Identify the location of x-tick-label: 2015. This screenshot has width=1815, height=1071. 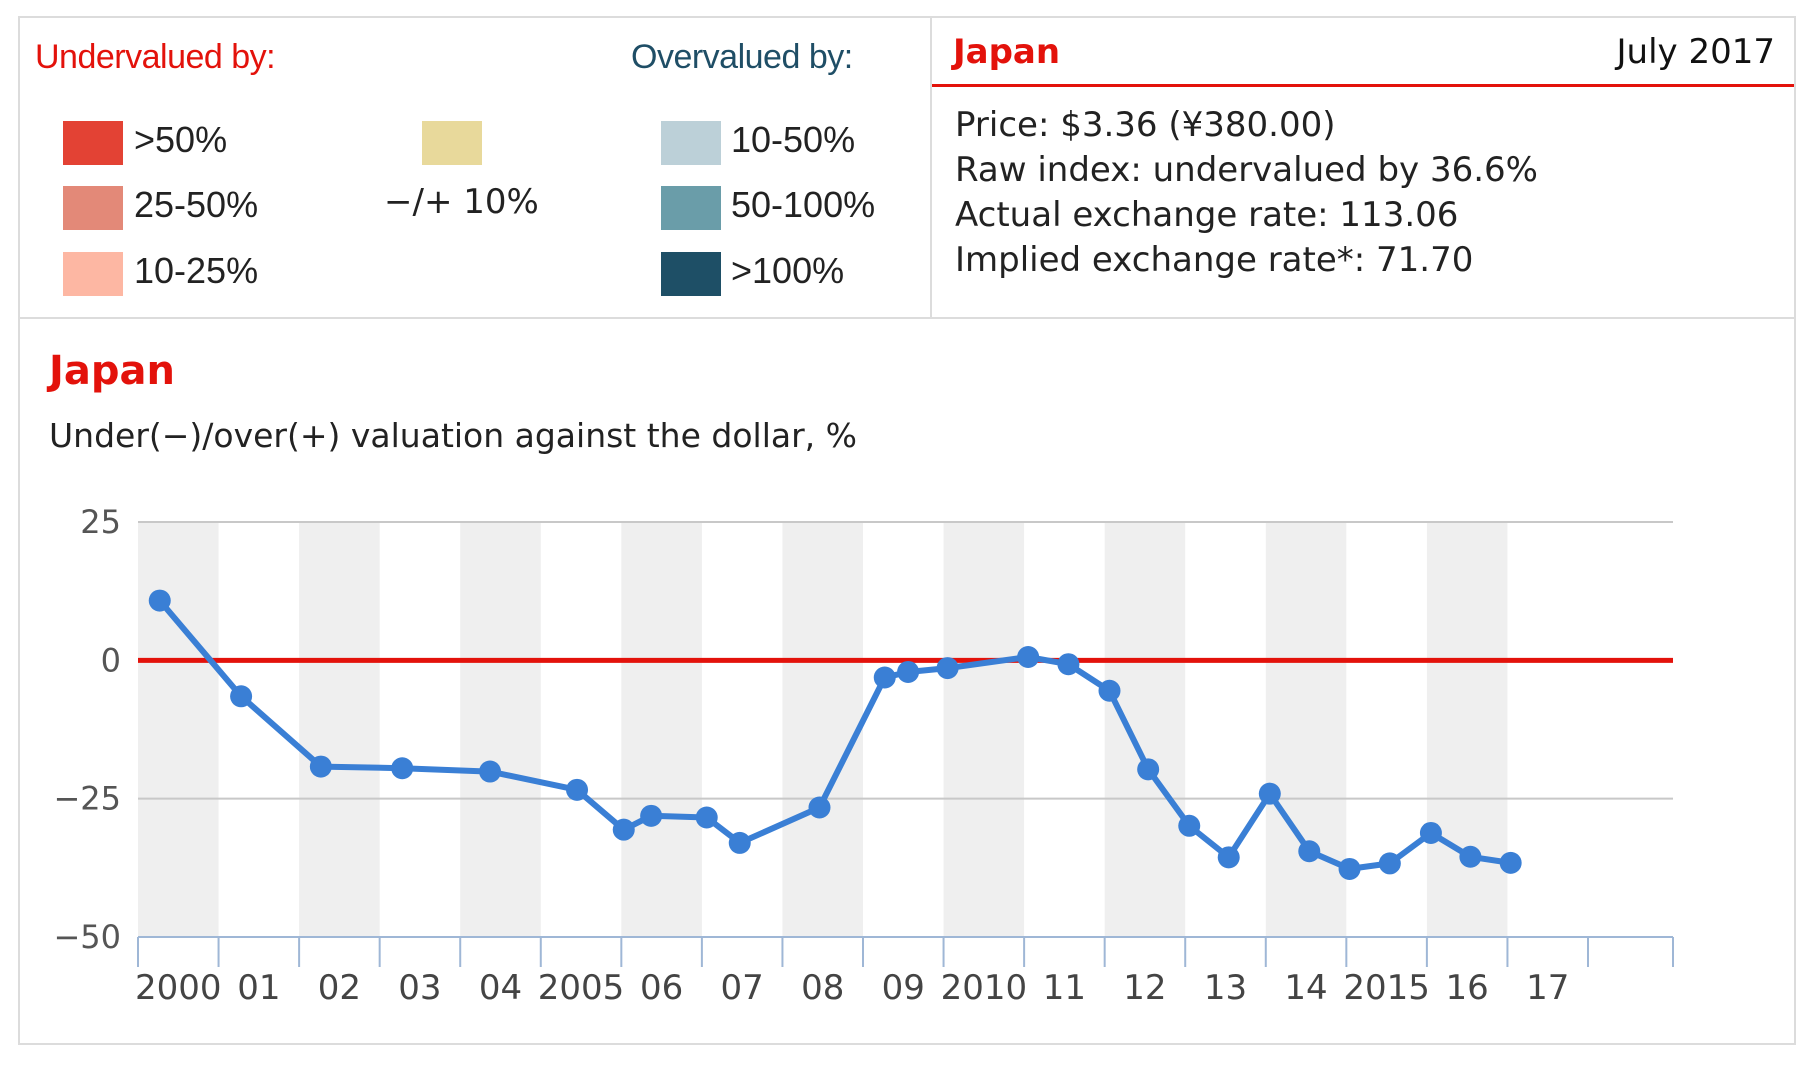
(1386, 988).